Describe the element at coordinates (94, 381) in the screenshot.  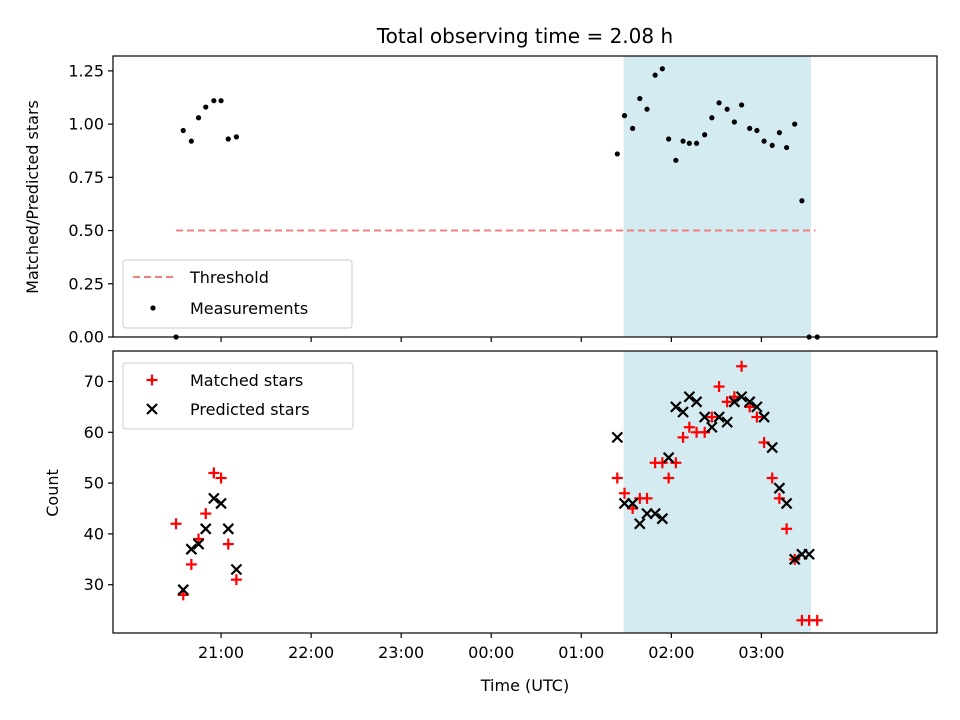
I see `y-tick-label: 70` at that location.